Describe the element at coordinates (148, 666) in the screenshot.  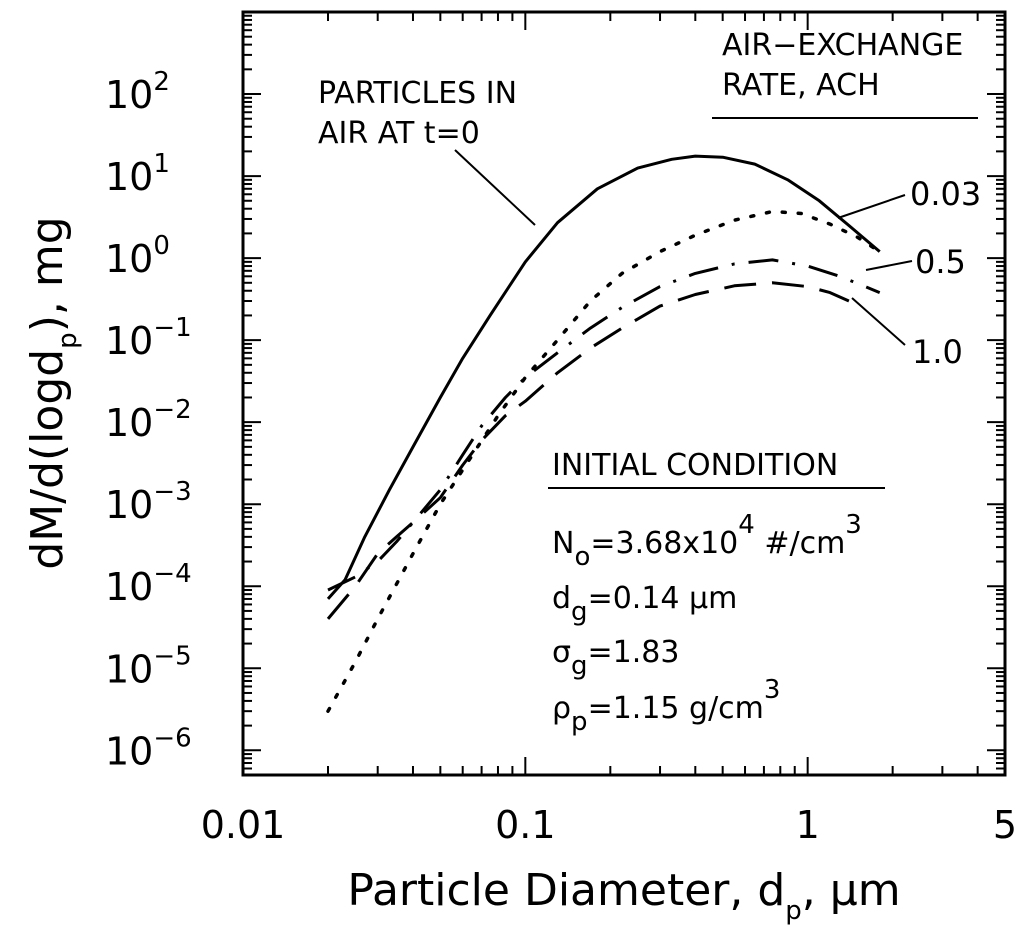
I see `y-tick-label-1: 10⁻⁵` at that location.